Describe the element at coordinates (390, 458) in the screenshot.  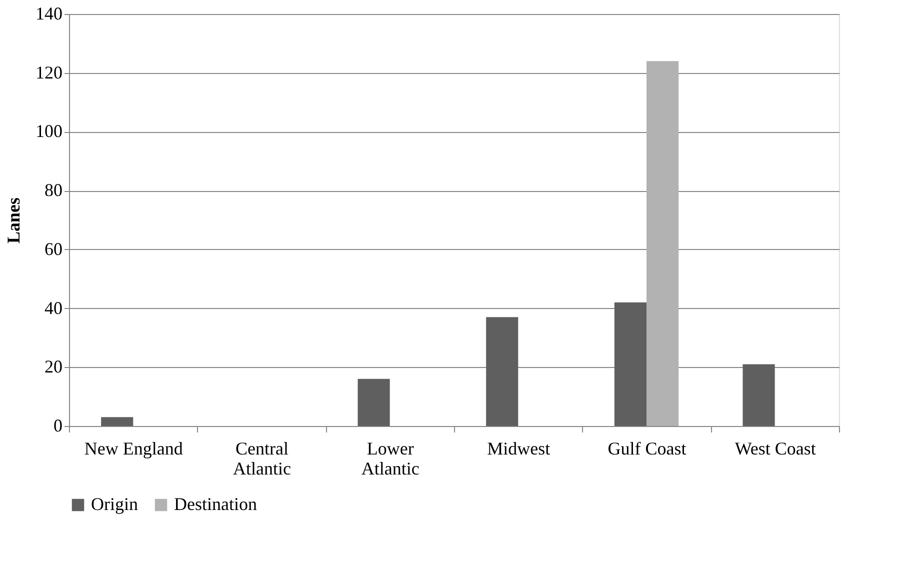
I see `x-tick-label: Lower Atlantic` at that location.